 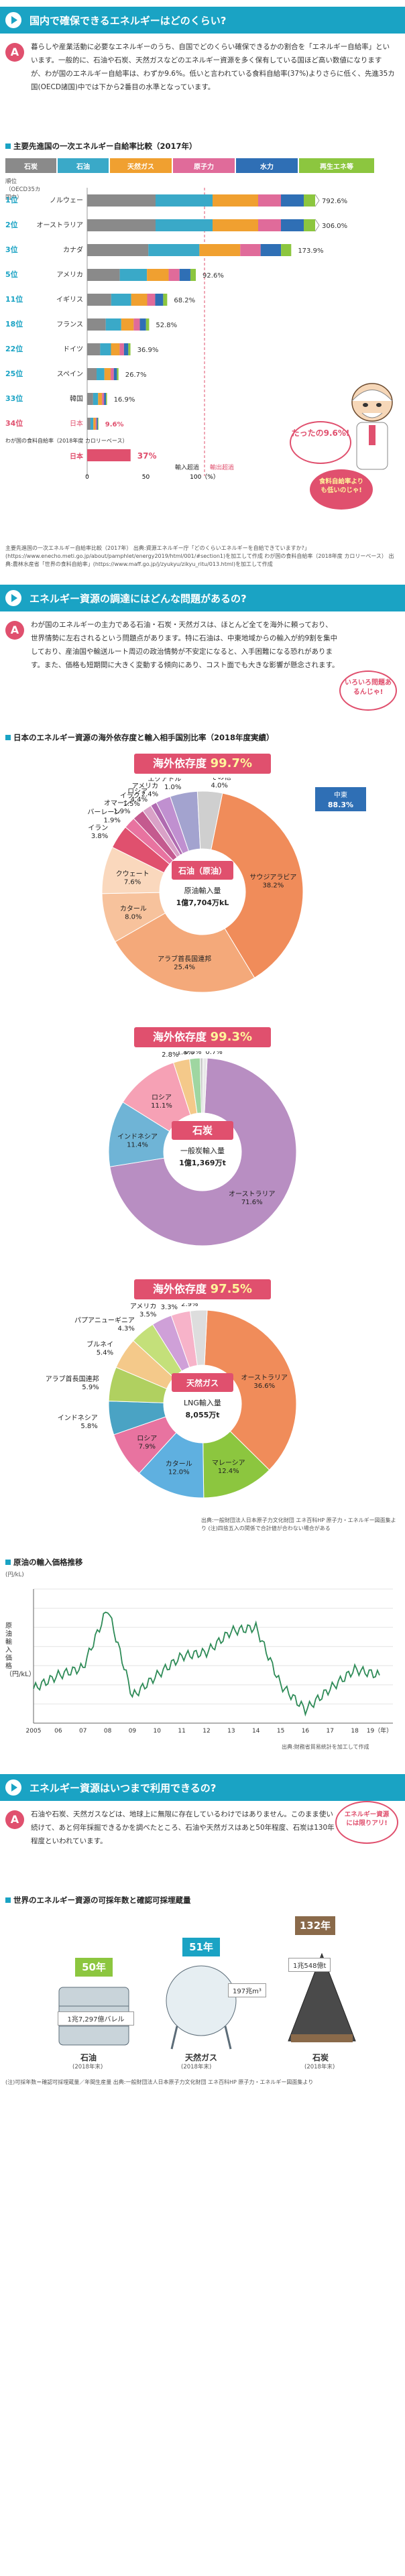 What do you see at coordinates (133, 874) in the screenshot?
I see `slice-name: クウェート` at bounding box center [133, 874].